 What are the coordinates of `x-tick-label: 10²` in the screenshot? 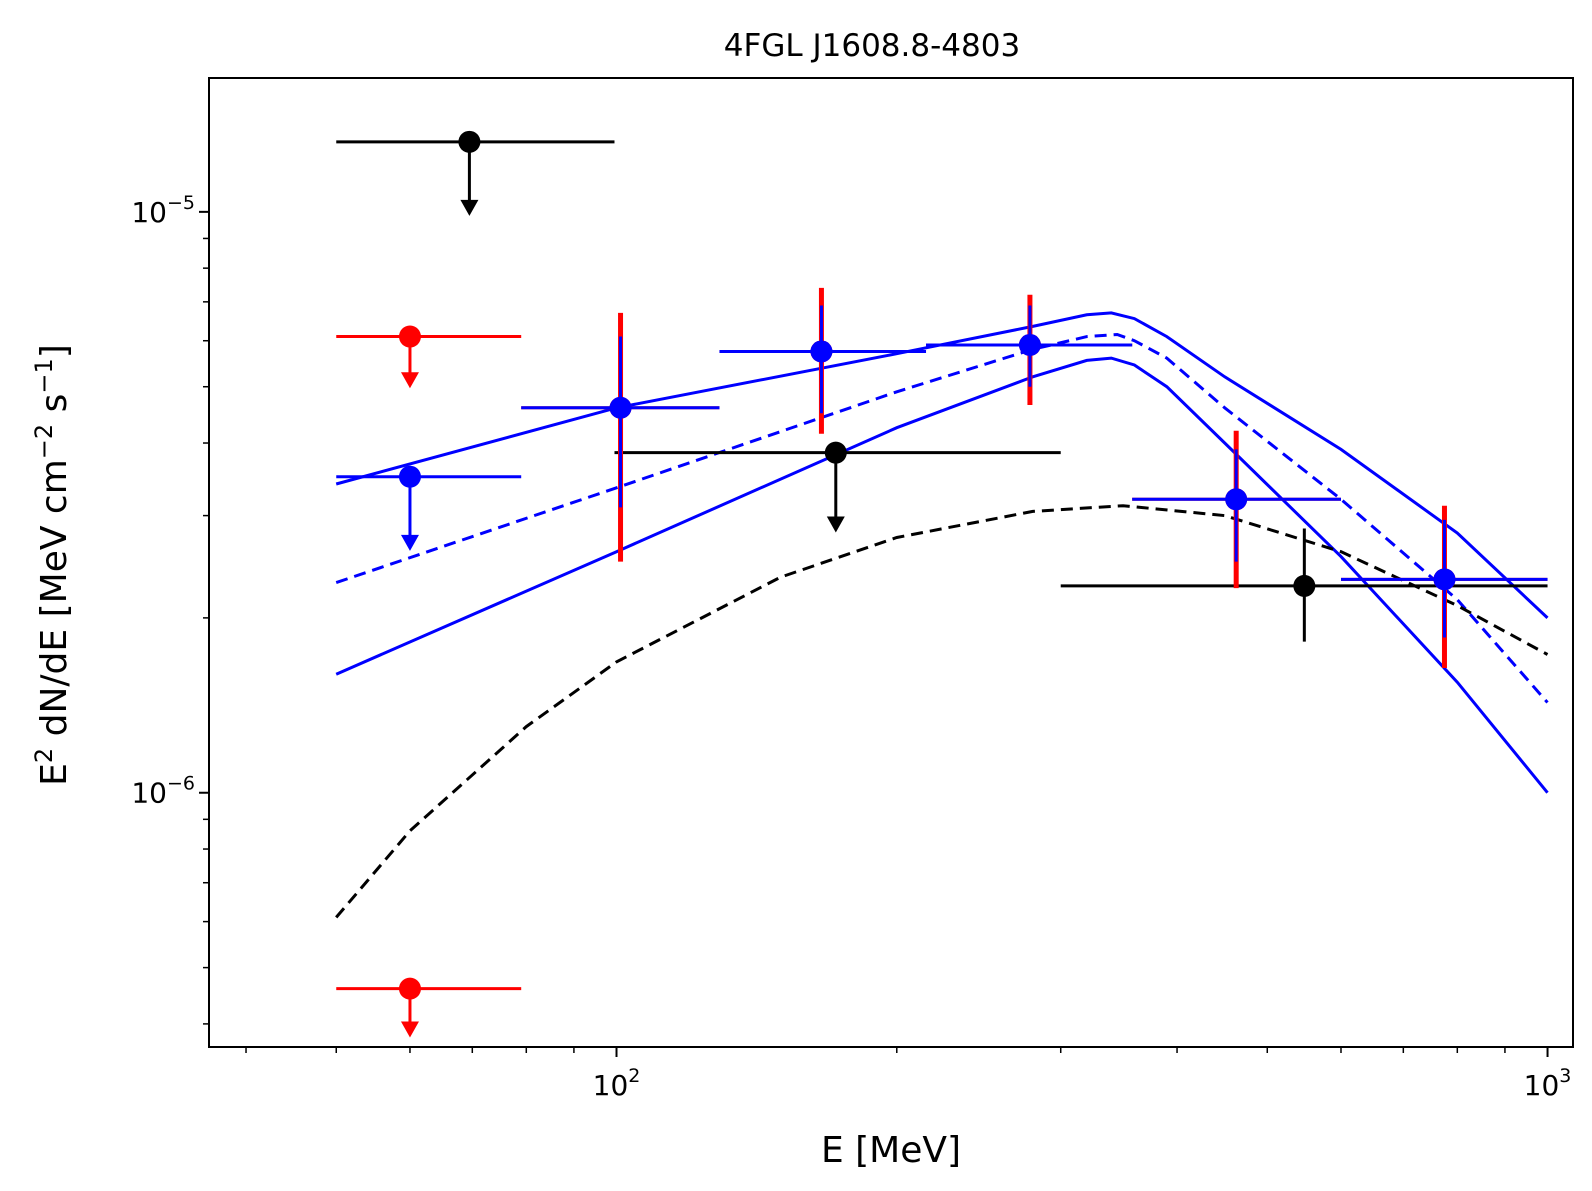 It's located at (617, 1083).